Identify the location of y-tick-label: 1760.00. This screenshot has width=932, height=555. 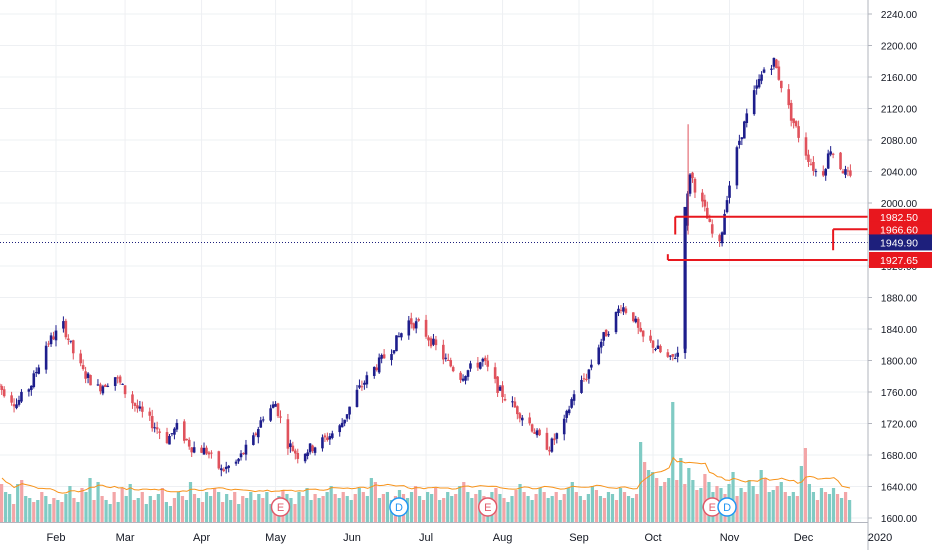
(899, 393).